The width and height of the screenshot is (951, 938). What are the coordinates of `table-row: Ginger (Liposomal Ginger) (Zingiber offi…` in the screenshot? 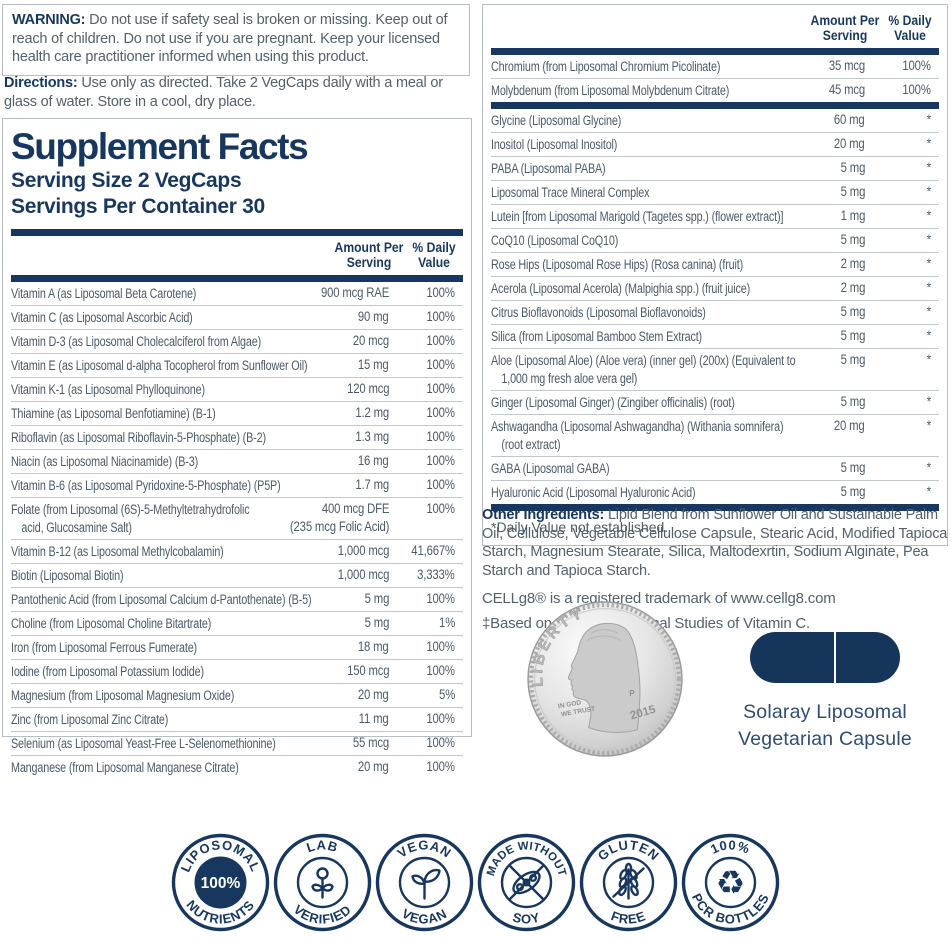 It's located at (715, 403).